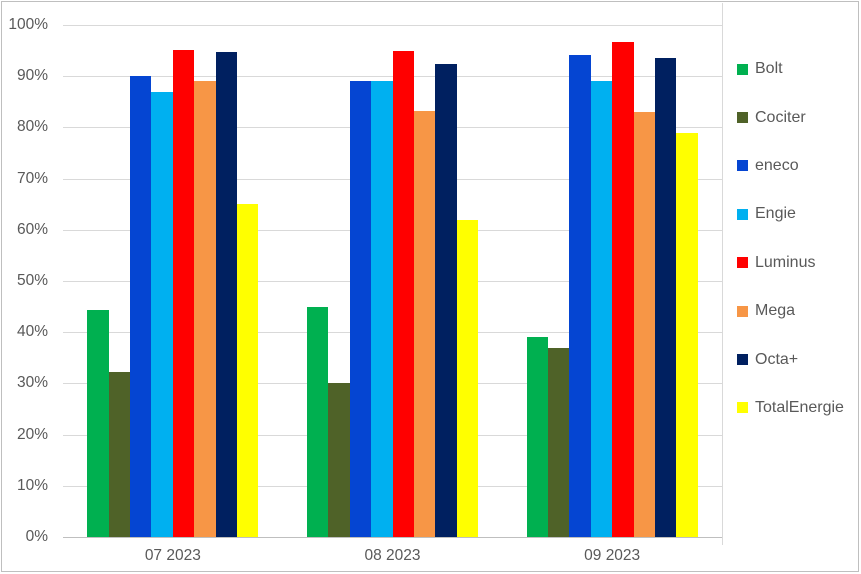 The image size is (861, 574). What do you see at coordinates (392, 555) in the screenshot?
I see `x-axis-label-08-2023: 08 2023` at bounding box center [392, 555].